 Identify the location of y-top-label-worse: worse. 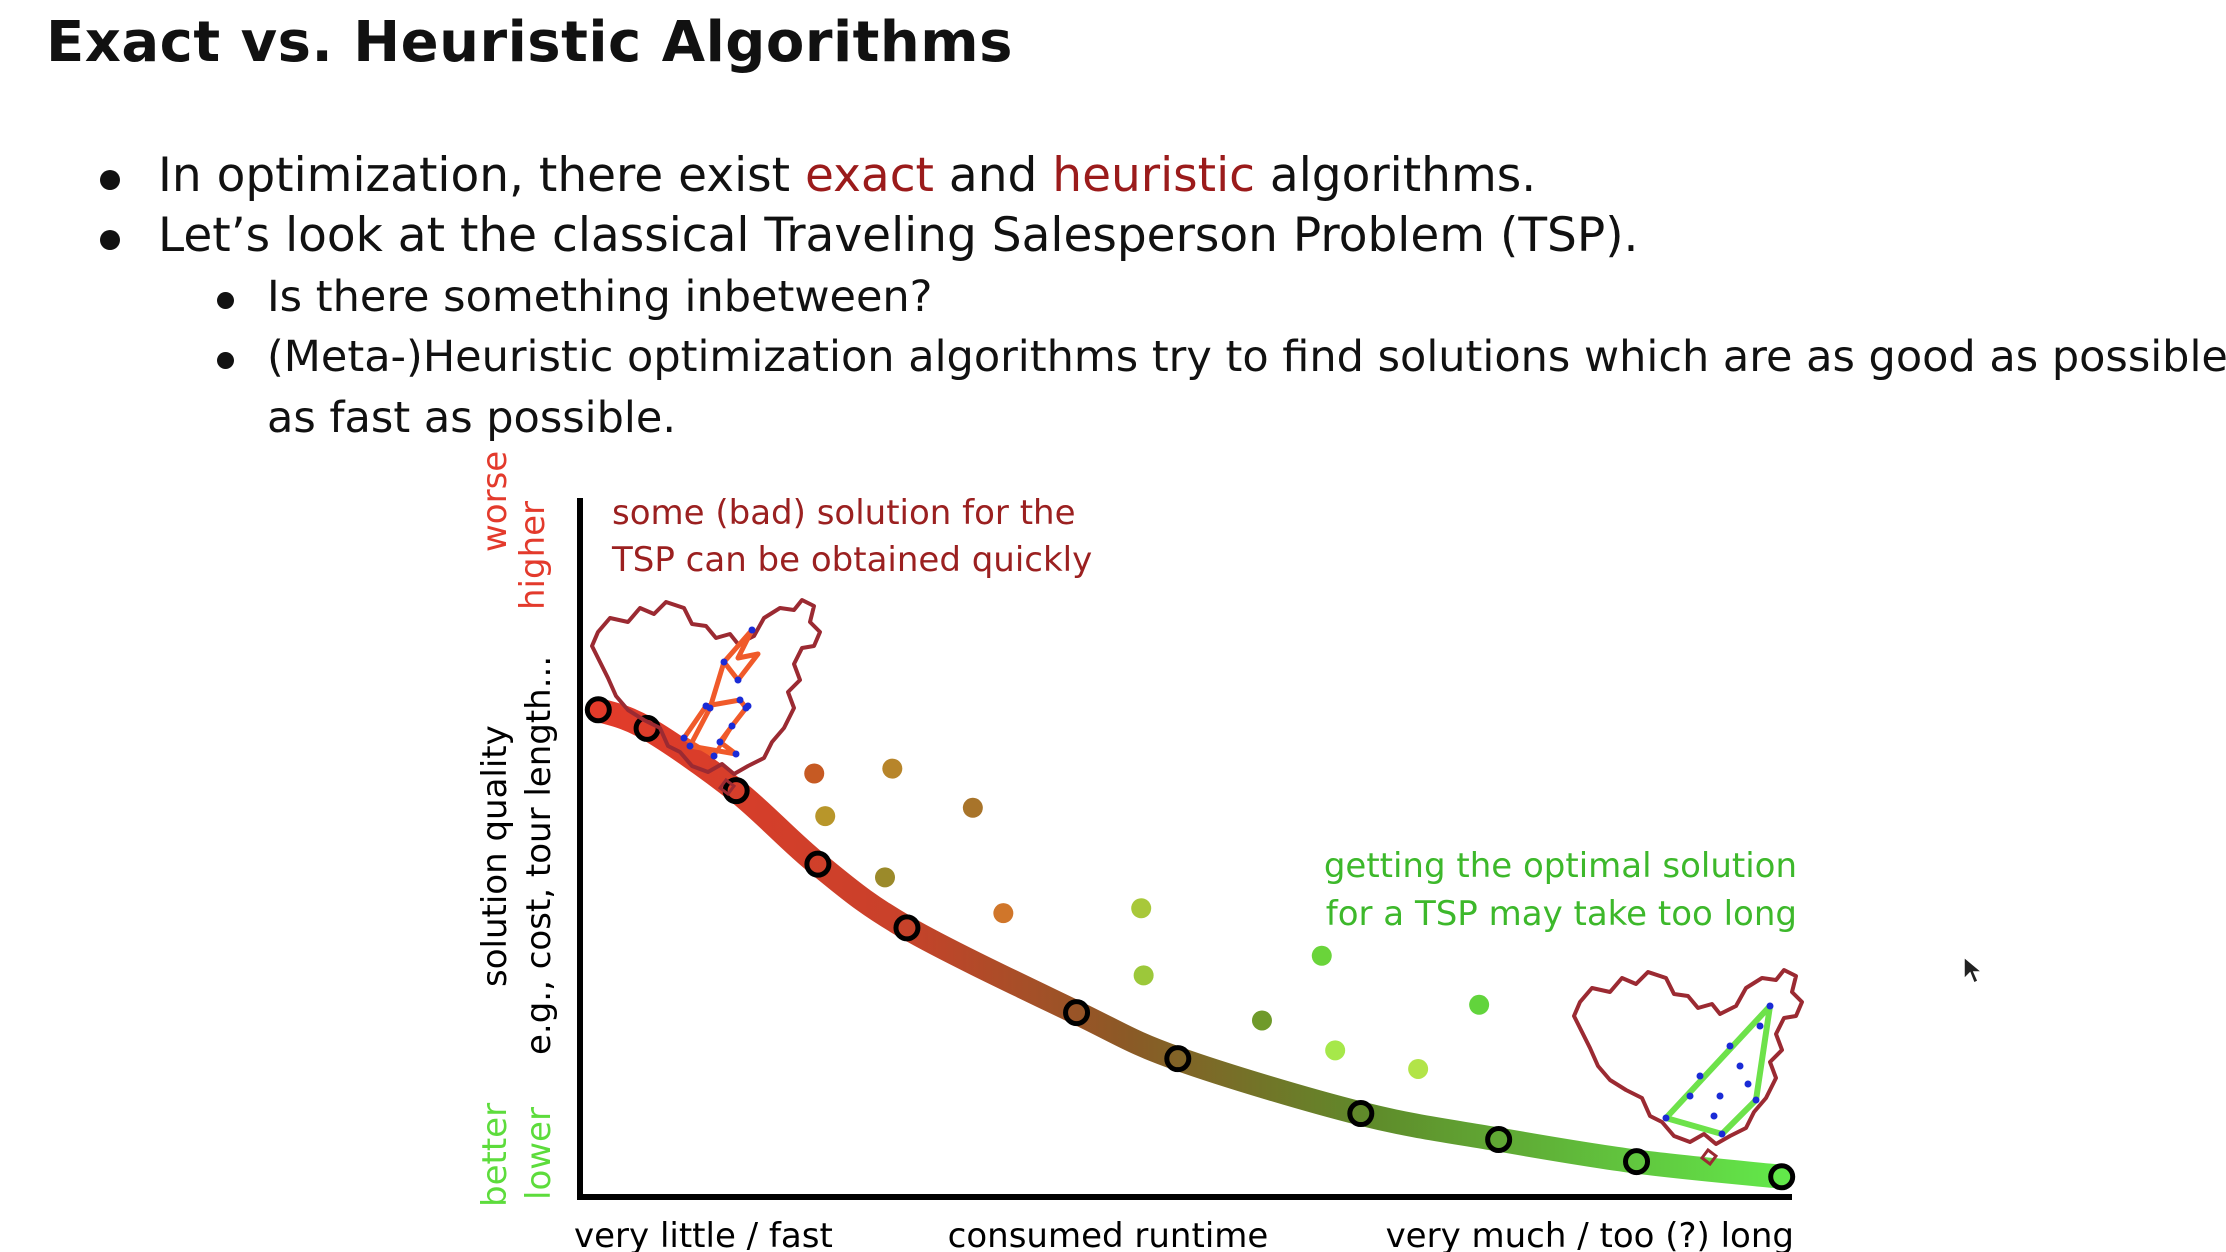
(495, 501).